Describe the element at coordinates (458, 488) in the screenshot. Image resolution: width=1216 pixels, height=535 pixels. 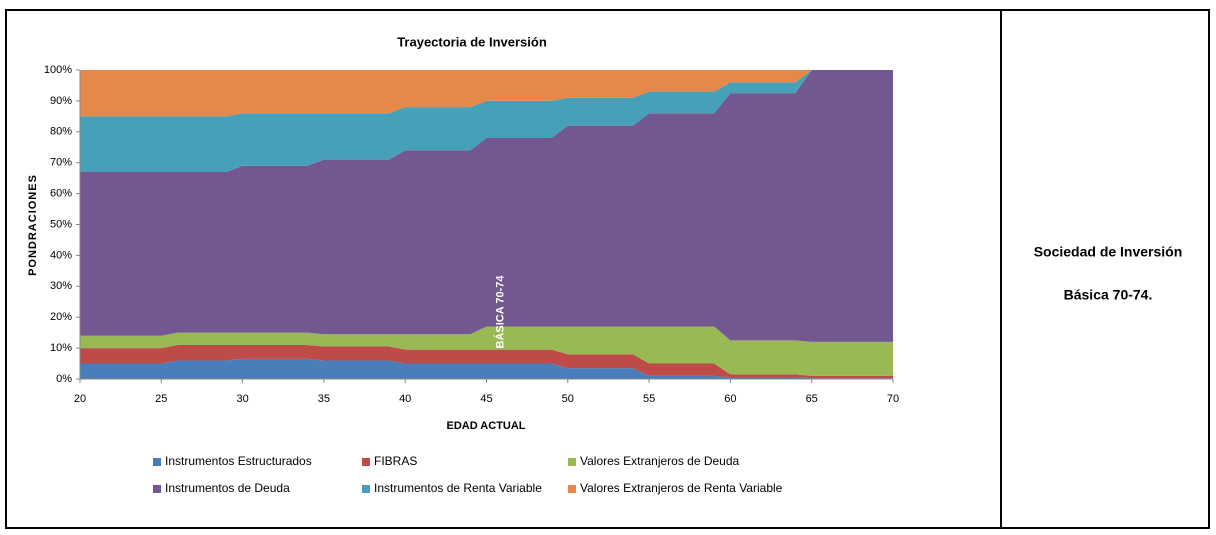
I see `legend-label: Instrumentos de Renta Variable` at that location.